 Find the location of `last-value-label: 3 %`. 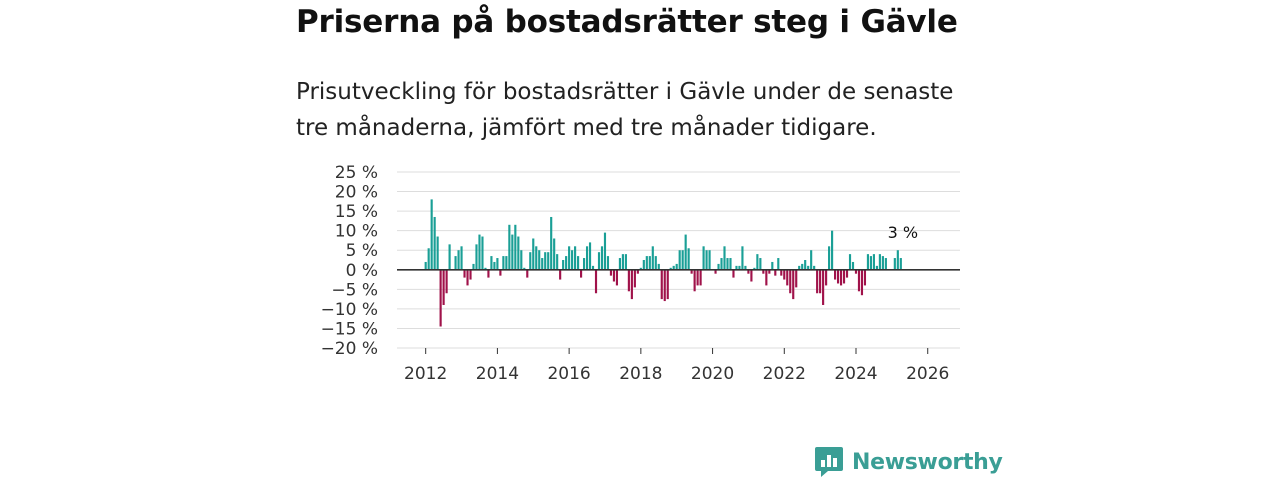

last-value-label: 3 % is located at coordinates (903, 232).